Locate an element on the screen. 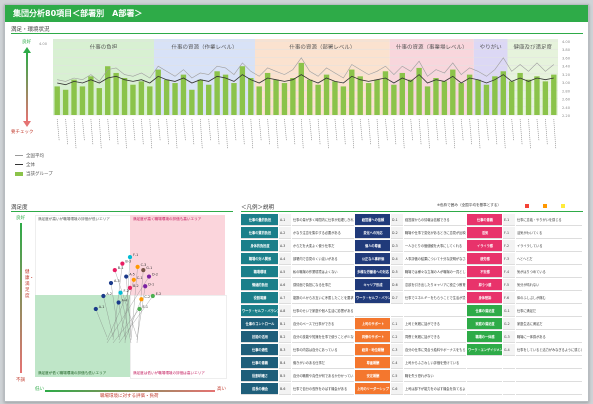  section-top-label: 満足・環境状況 is located at coordinates (30, 30).